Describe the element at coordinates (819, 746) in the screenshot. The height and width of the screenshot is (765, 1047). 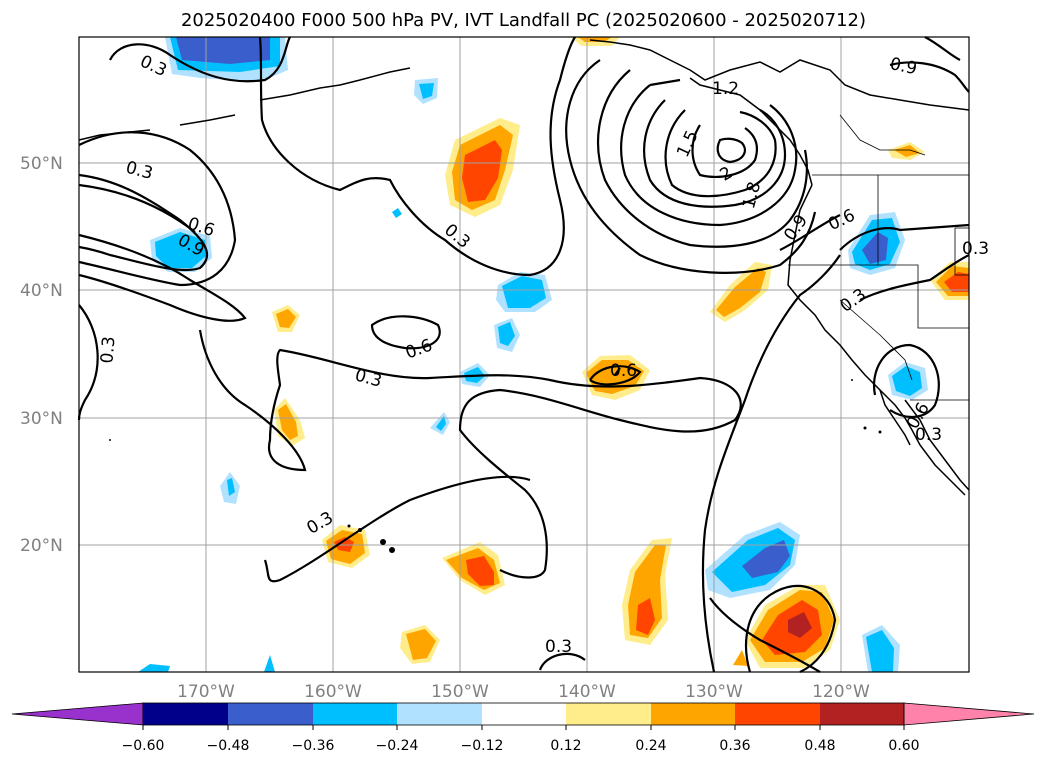
I see `colorbar-tick-label: 0.48` at that location.